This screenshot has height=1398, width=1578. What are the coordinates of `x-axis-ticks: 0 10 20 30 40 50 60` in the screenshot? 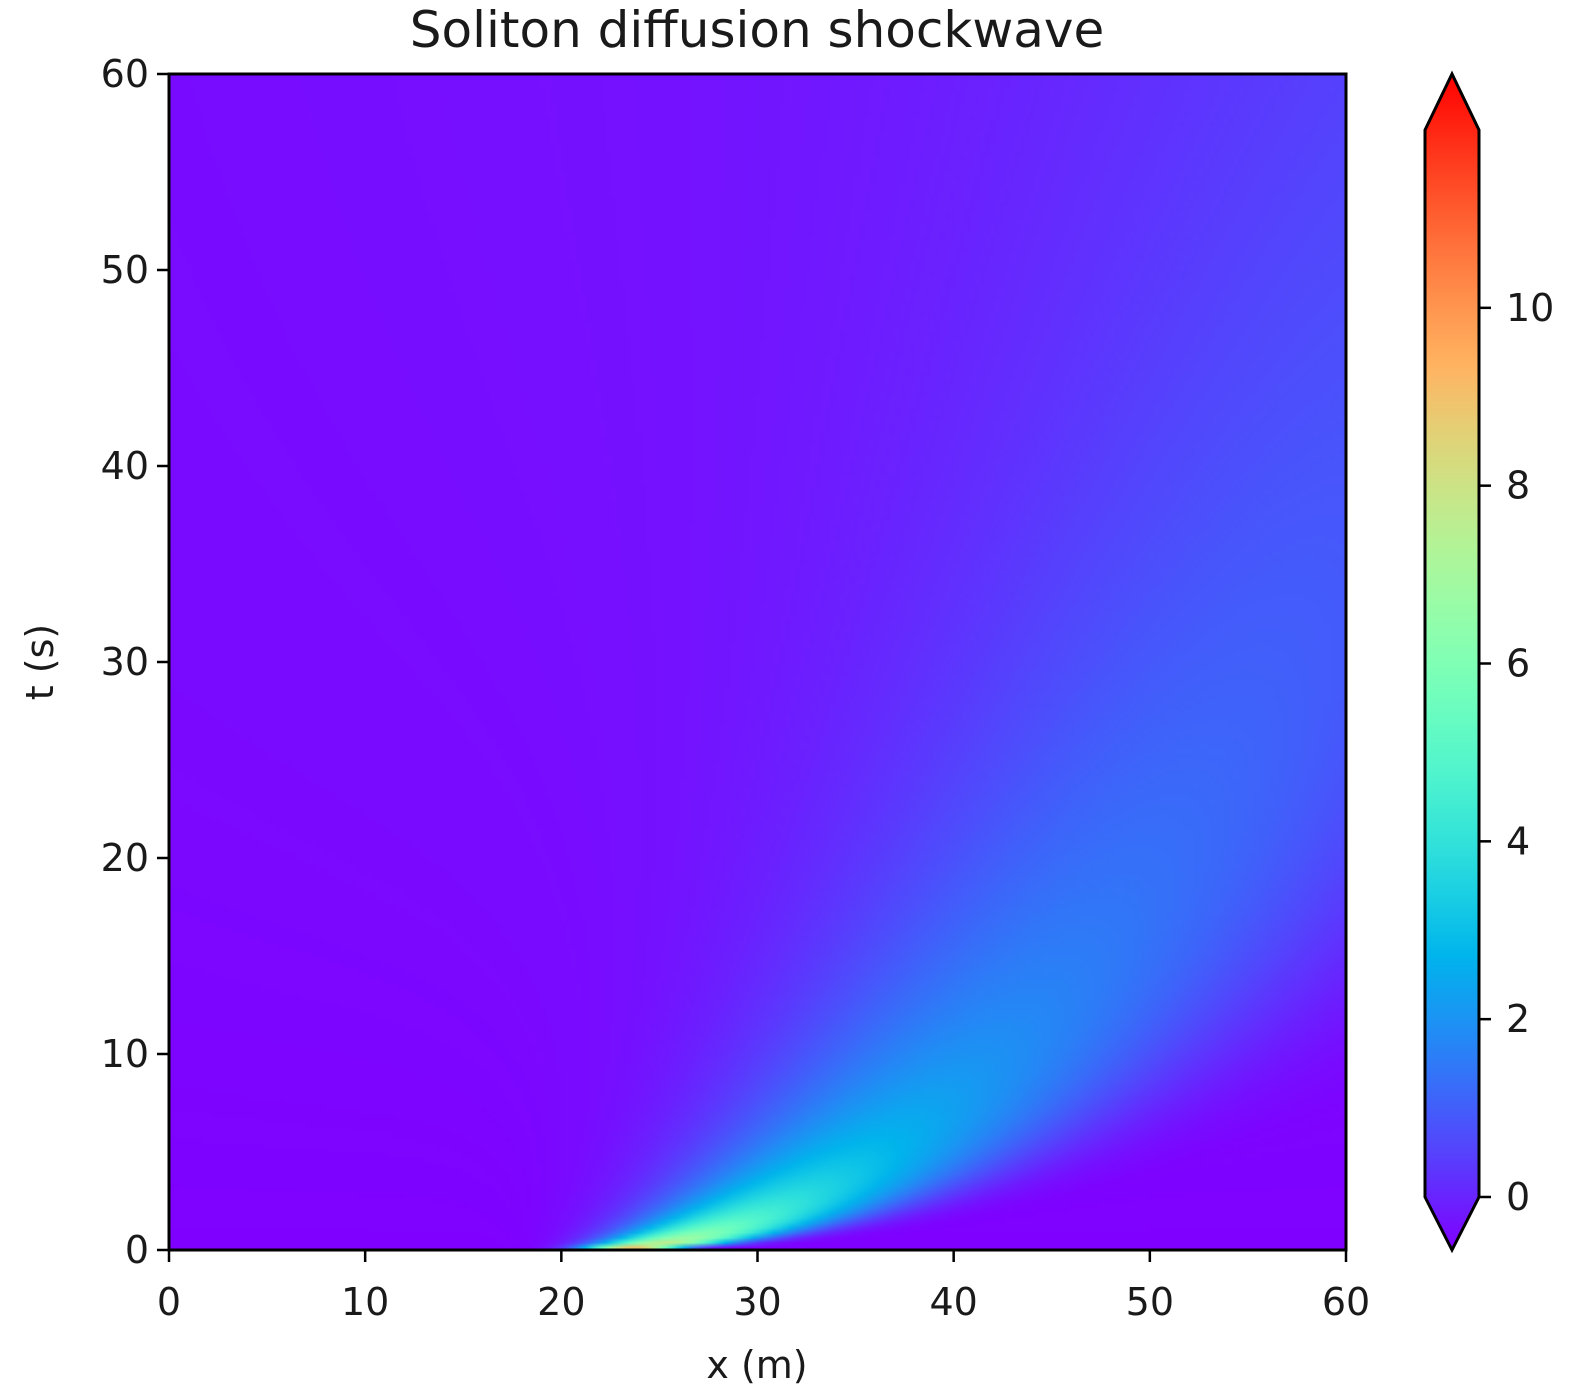 It's located at (763, 1287).